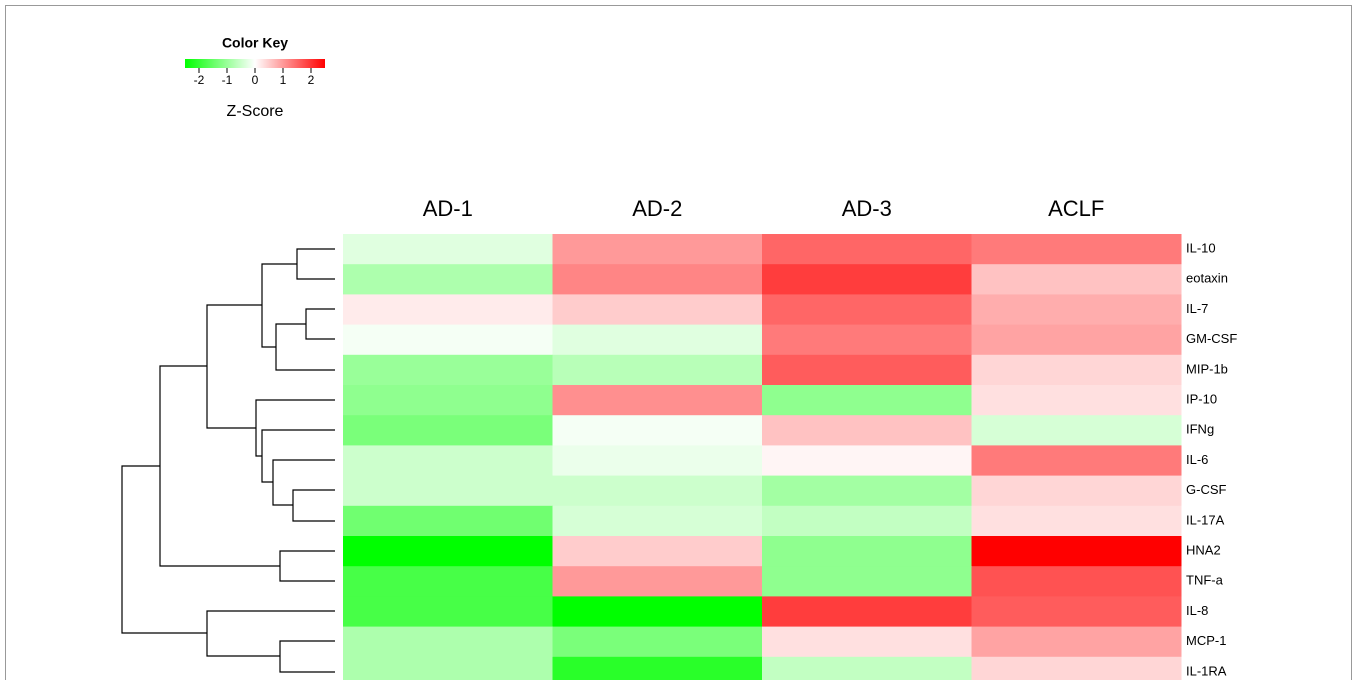 Image resolution: width=1357 pixels, height=680 pixels. I want to click on row-label: HNA2, so click(1203, 550).